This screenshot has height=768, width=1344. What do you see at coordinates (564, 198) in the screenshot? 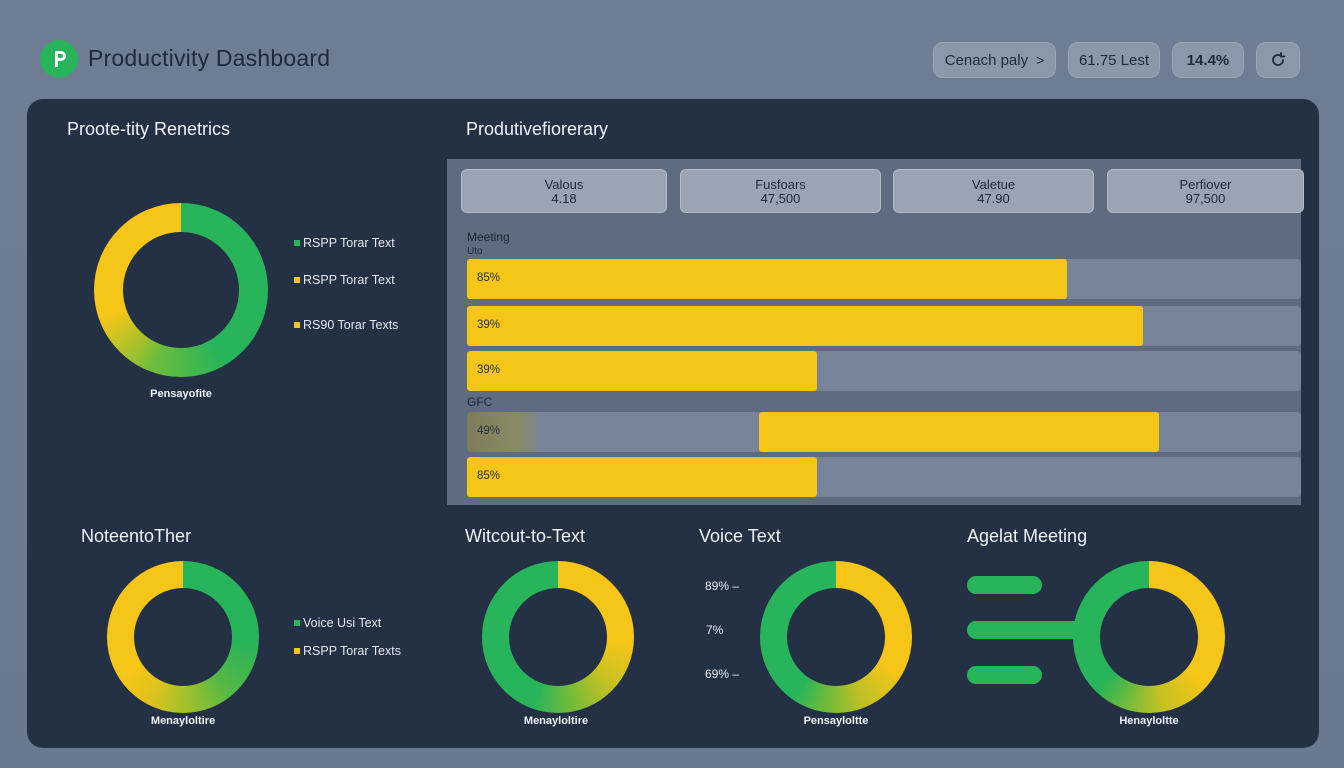
I see `stat-card-value: 4.18` at bounding box center [564, 198].